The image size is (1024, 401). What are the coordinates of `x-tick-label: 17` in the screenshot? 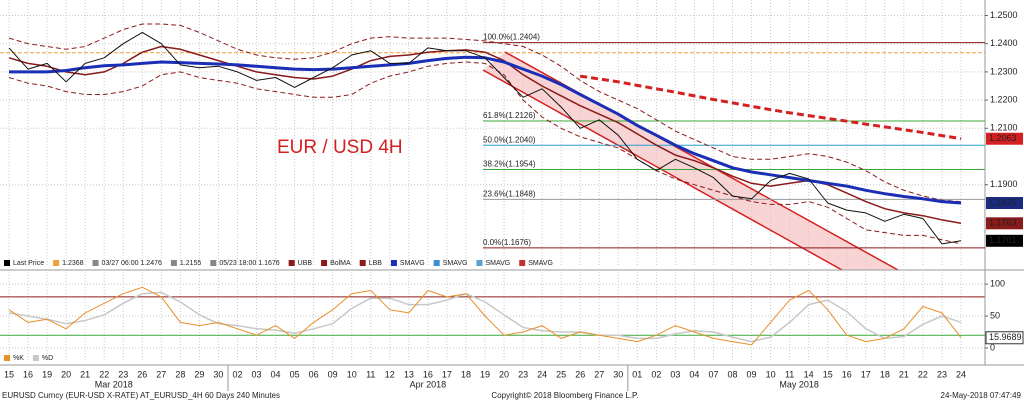 It's located at (447, 374).